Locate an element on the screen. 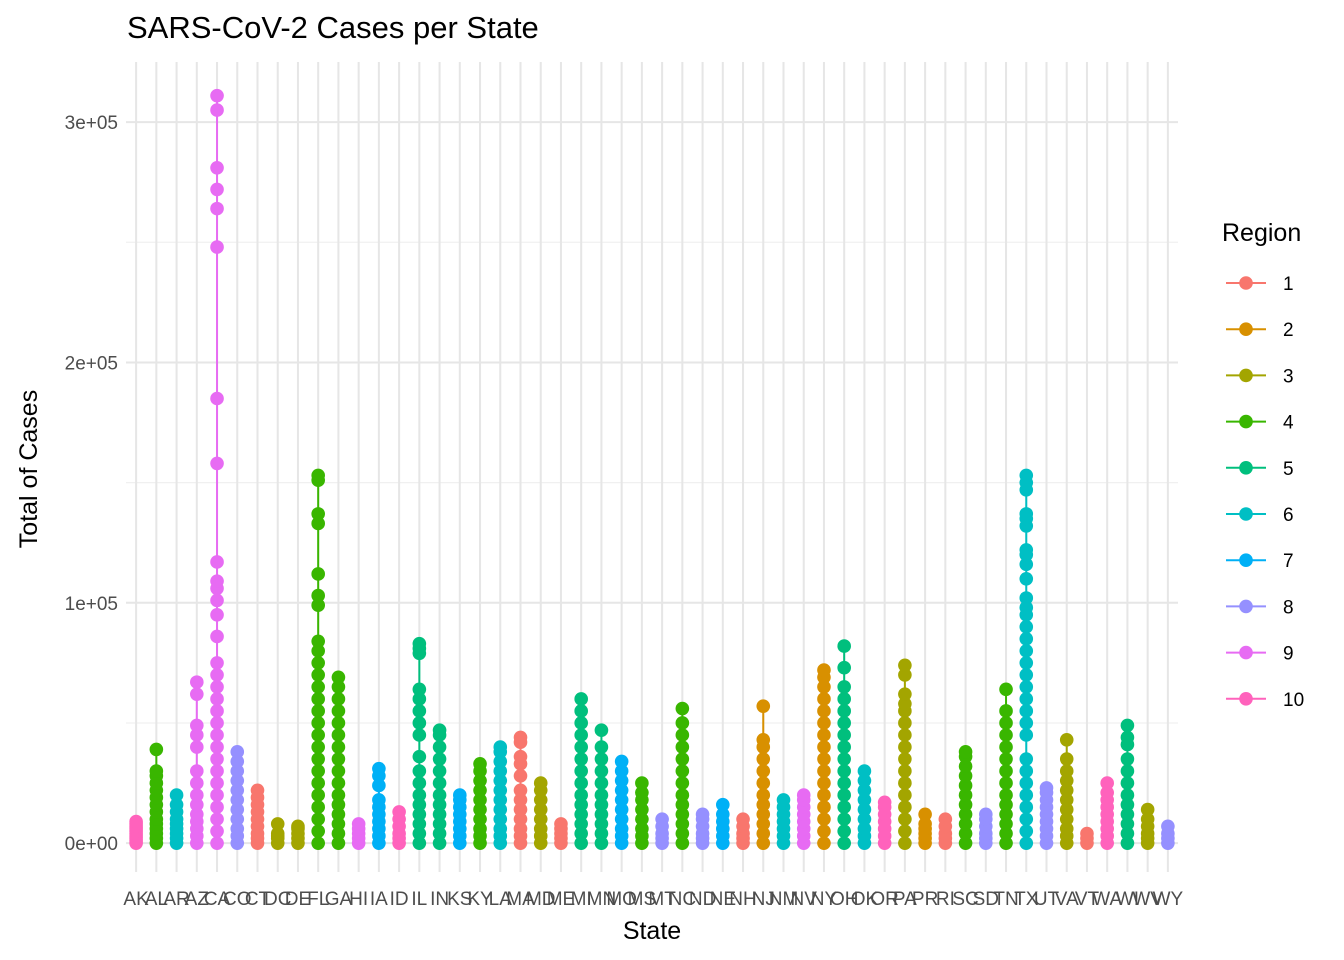 The height and width of the screenshot is (960, 1344). legend-label: 6 is located at coordinates (1288, 515).